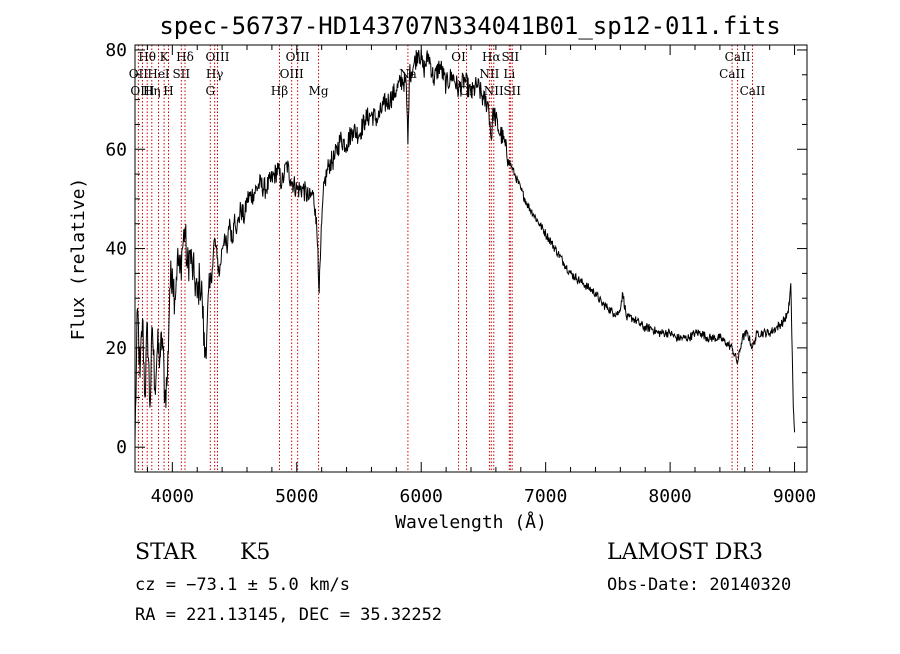  Describe the element at coordinates (121, 447) in the screenshot. I see `y-tick-label: 0` at that location.